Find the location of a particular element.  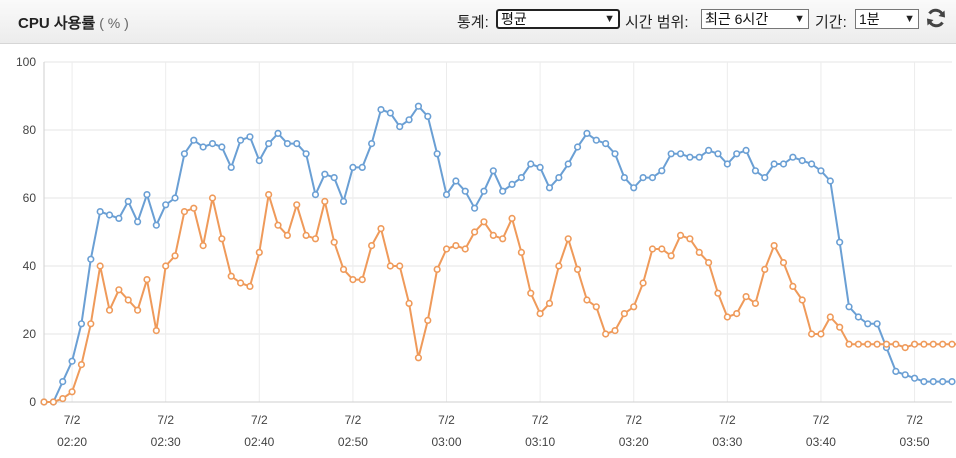

stat-select: 평균 ▼ is located at coordinates (558, 19).